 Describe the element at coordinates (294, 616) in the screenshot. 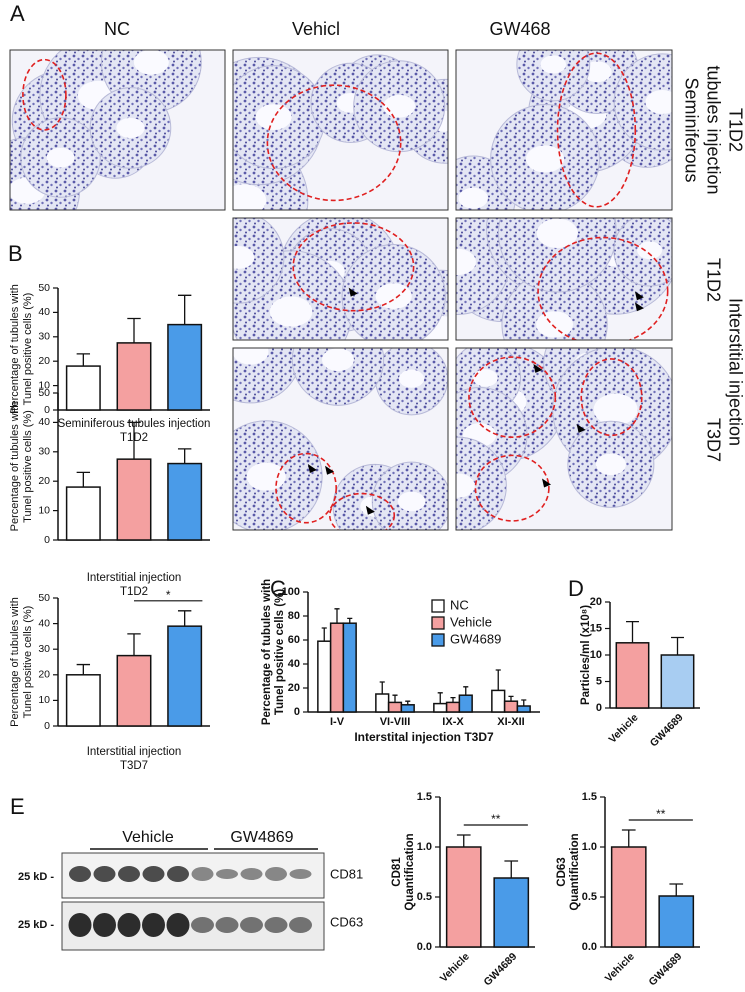

I see `y-tick-label: 80` at that location.